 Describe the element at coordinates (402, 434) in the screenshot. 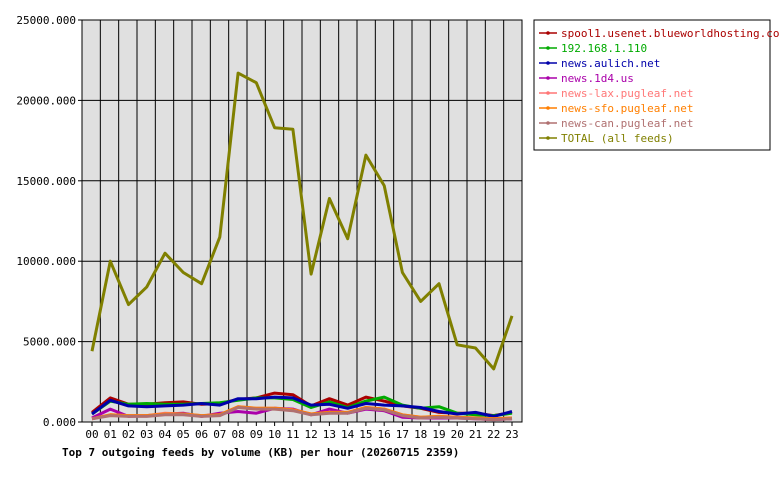

I see `x-tick-label: 17` at that location.